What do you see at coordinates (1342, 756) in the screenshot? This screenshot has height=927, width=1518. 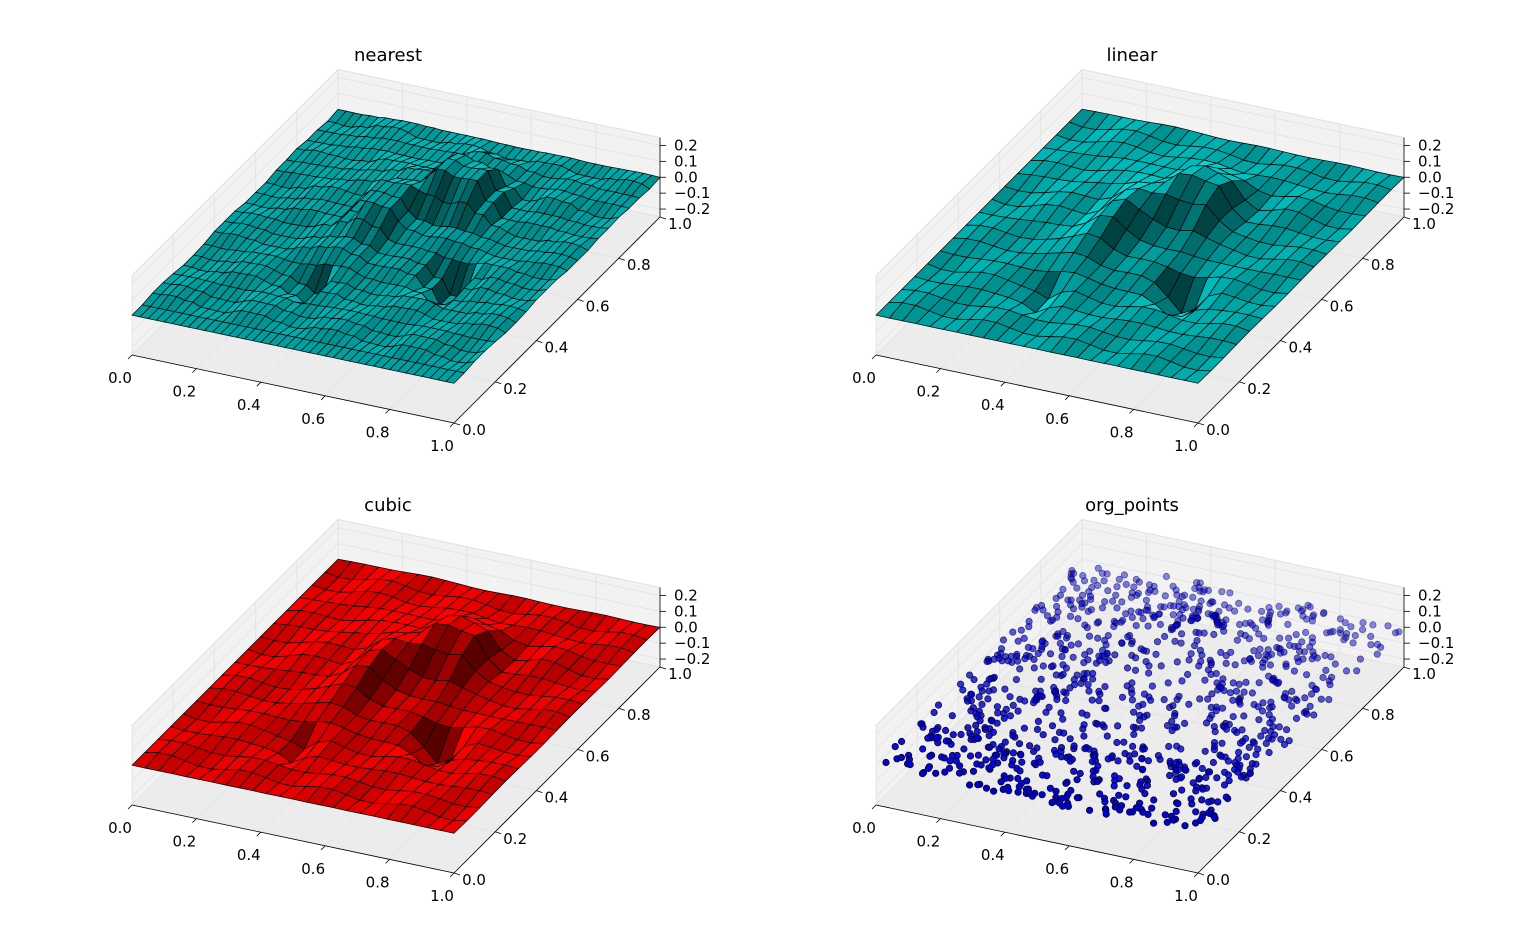 I see `y-tick-label: 0.6` at bounding box center [1342, 756].